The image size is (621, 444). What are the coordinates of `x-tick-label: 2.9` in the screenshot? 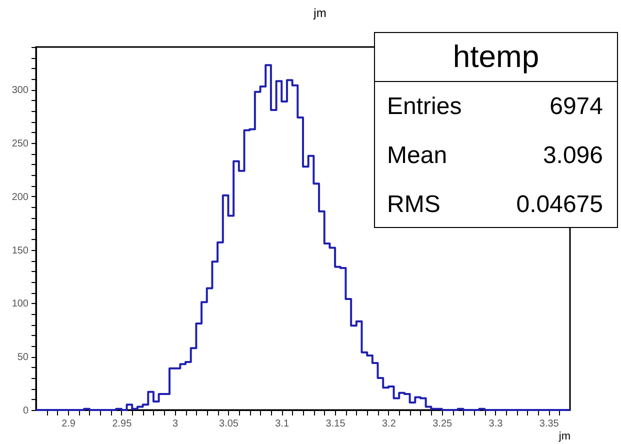 It's located at (69, 424).